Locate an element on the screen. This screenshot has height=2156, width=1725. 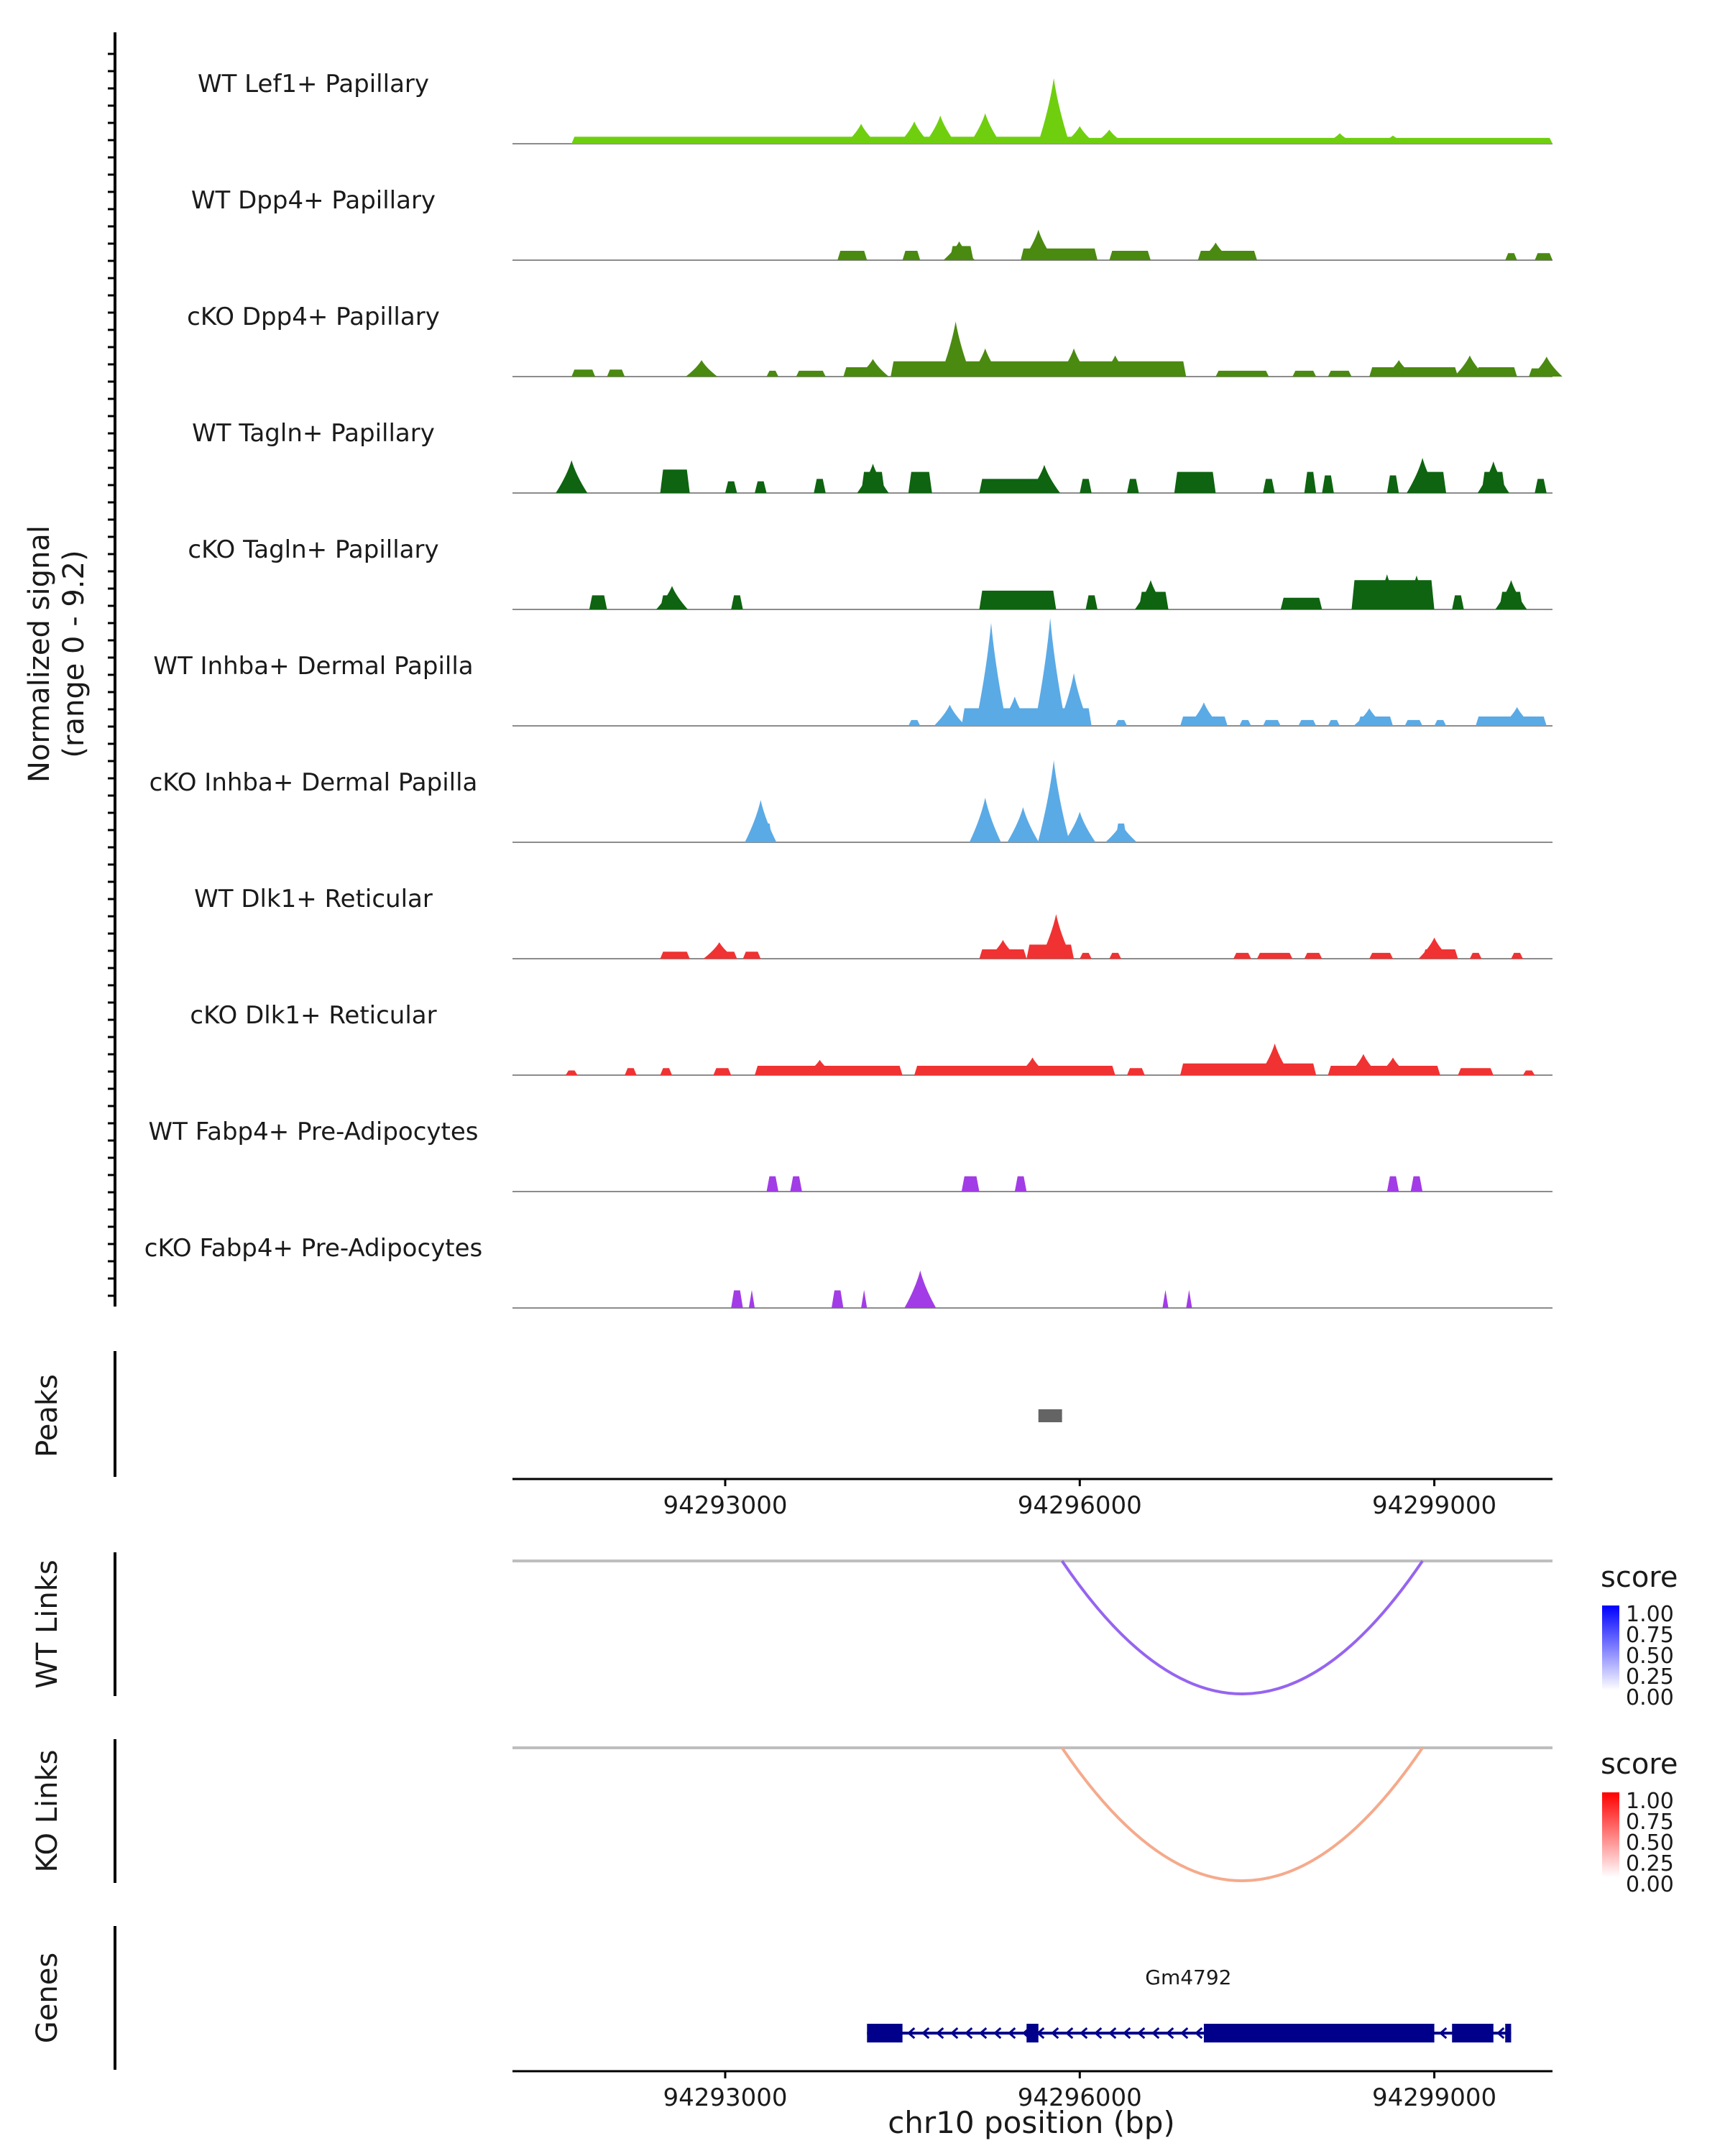
track-label: WT Lef1+ Papillary is located at coordinates (313, 84).